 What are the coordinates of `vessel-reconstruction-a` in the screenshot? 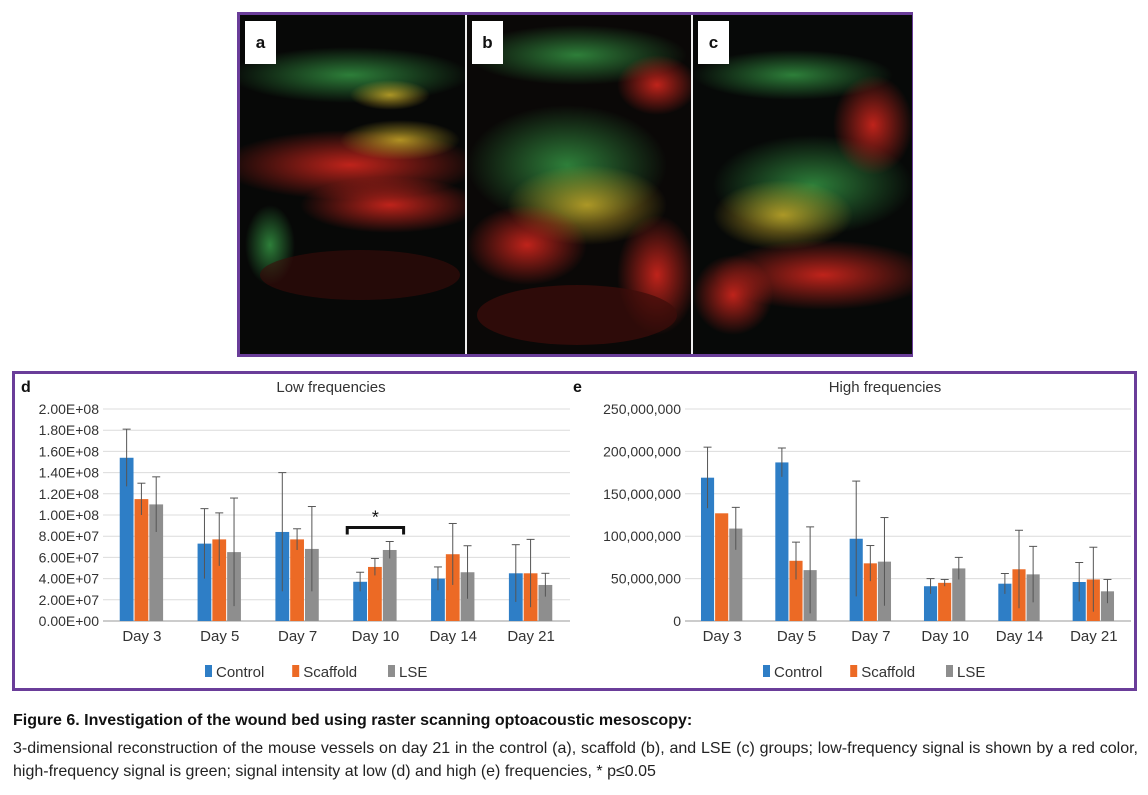 It's located at (352, 184).